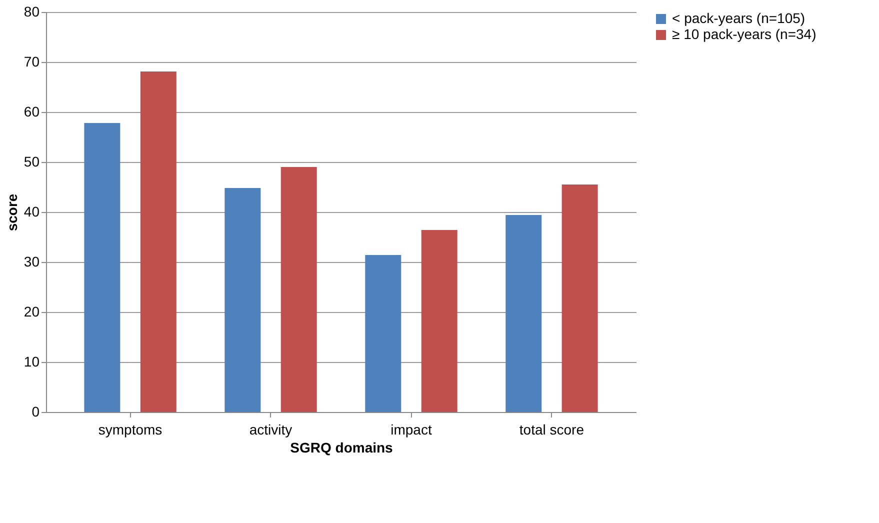 The width and height of the screenshot is (879, 523). I want to click on y-tick-label: 20, so click(32, 312).